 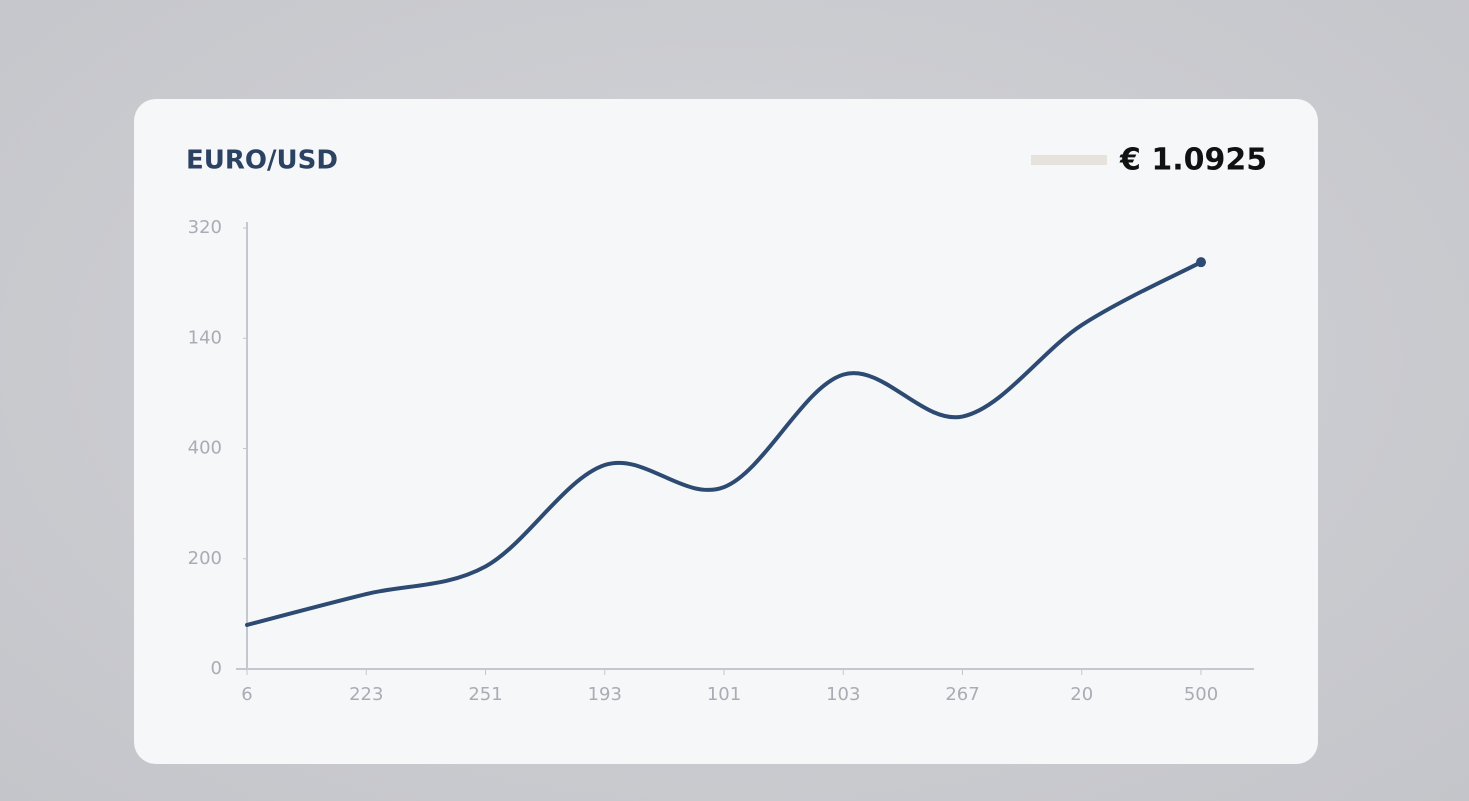 What do you see at coordinates (366, 694) in the screenshot?
I see `x-tick-label: 223` at bounding box center [366, 694].